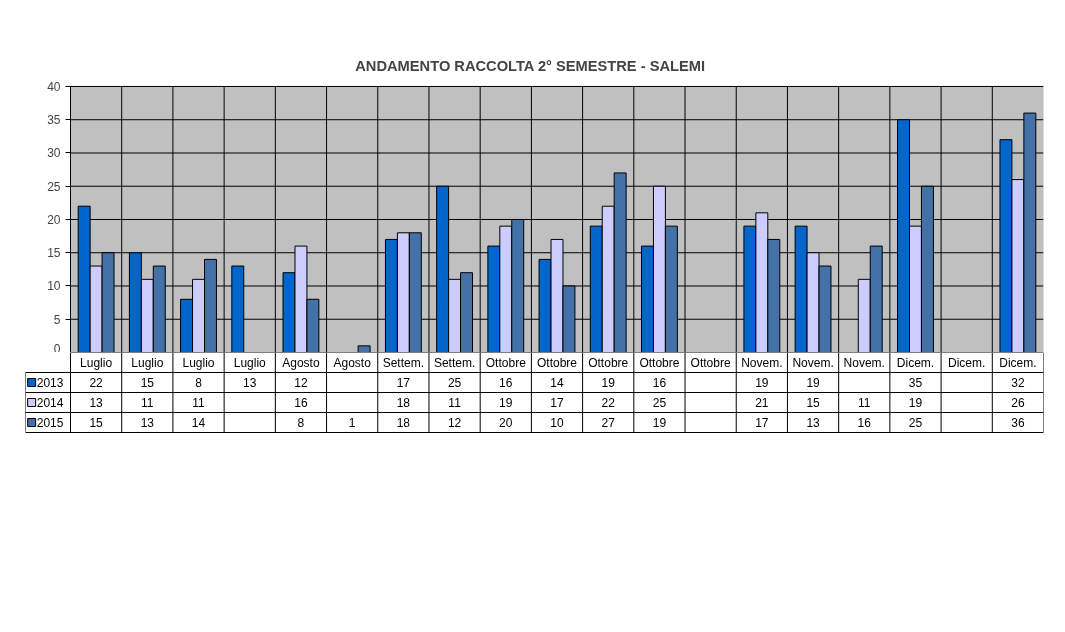 The width and height of the screenshot is (1065, 632). I want to click on legend-label: 2015, so click(50, 423).